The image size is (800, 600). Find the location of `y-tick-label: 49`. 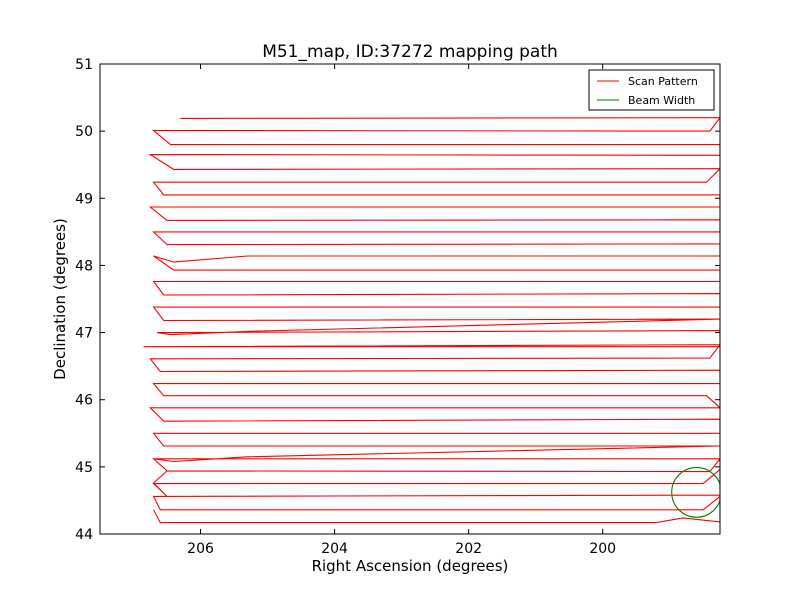

y-tick-label: 49 is located at coordinates (84, 199).